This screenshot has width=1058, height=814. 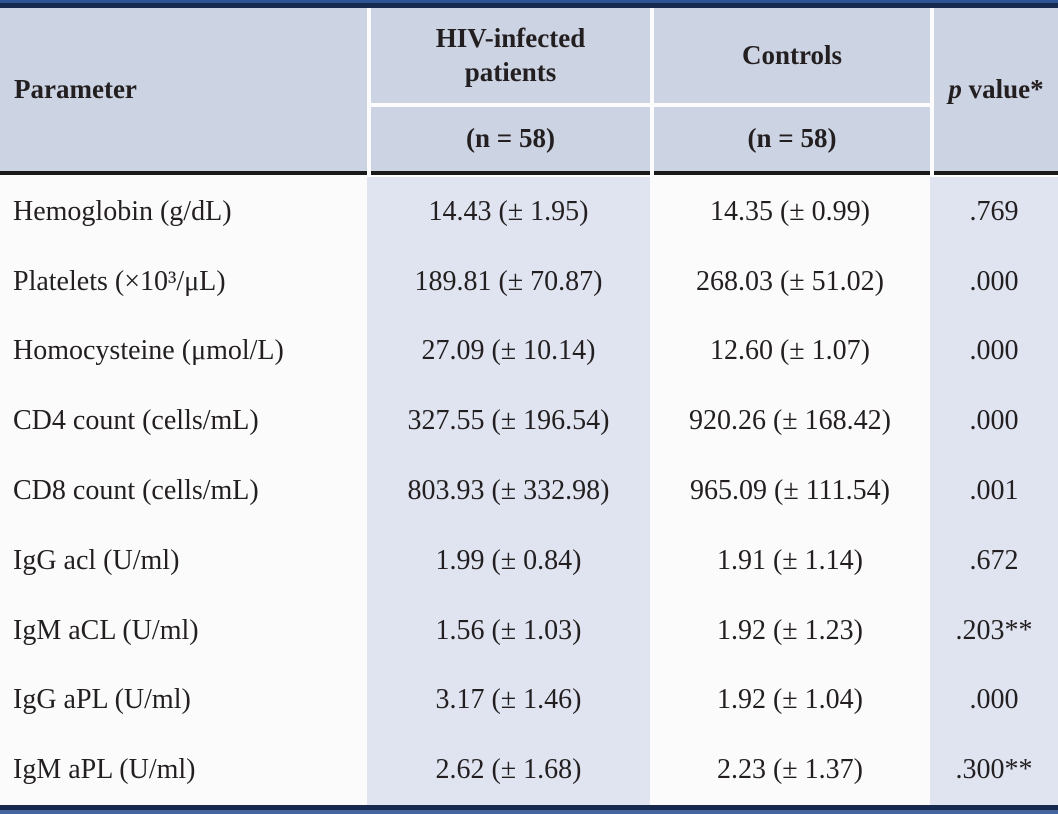 I want to click on table-cell-hiv-value: 803.93 (± 332.98), so click(x=508, y=491).